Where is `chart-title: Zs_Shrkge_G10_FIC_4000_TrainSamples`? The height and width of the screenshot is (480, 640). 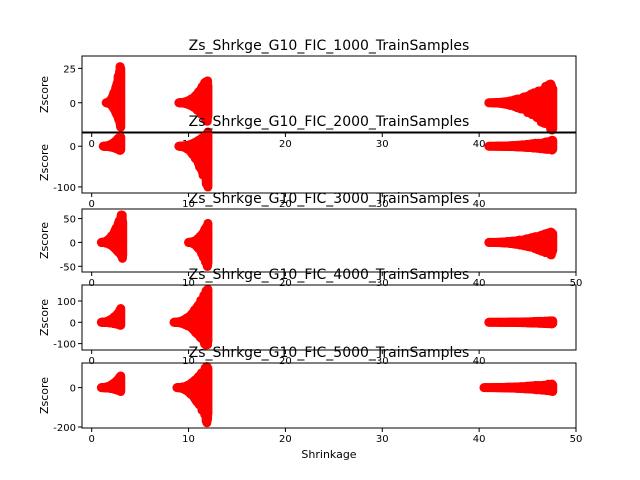 chart-title: Zs_Shrkge_G10_FIC_4000_TrainSamples is located at coordinates (329, 275).